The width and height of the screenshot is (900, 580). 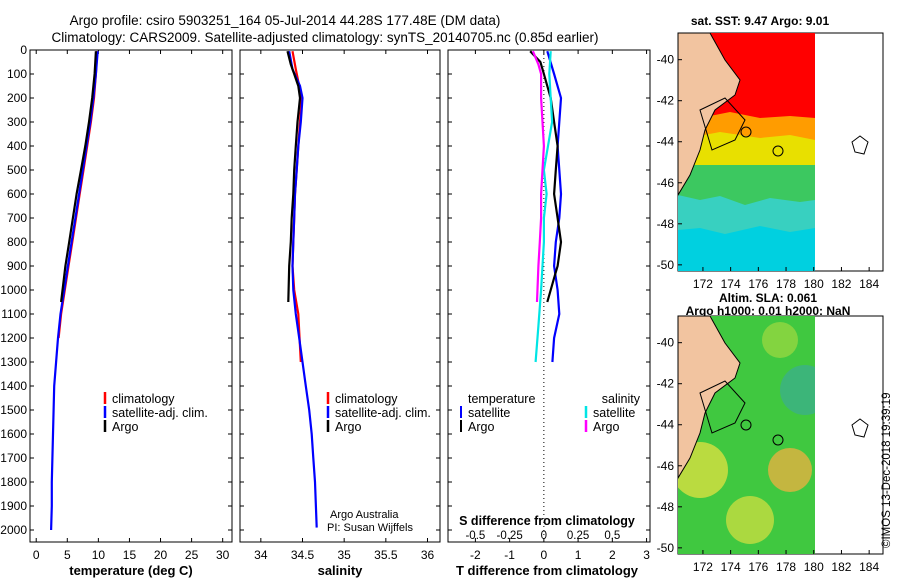 What do you see at coordinates (13, 338) in the screenshot?
I see `depth-tick-label: 1200` at bounding box center [13, 338].